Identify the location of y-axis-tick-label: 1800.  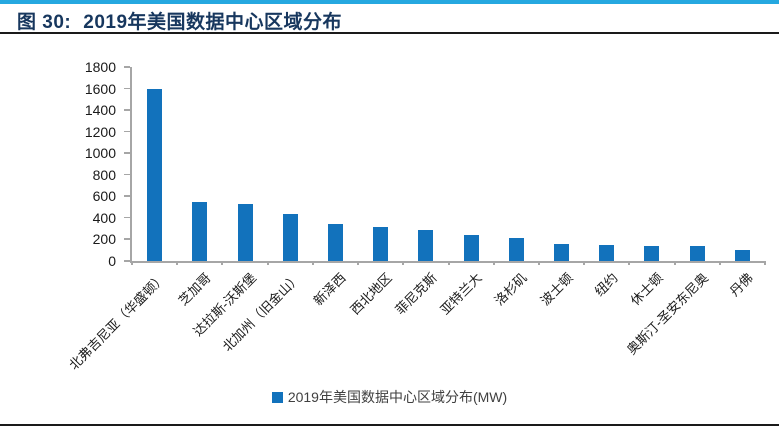
(100, 67).